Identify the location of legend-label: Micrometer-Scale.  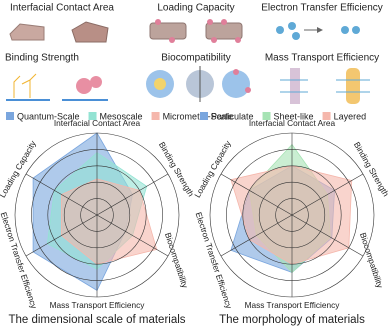
(198, 116).